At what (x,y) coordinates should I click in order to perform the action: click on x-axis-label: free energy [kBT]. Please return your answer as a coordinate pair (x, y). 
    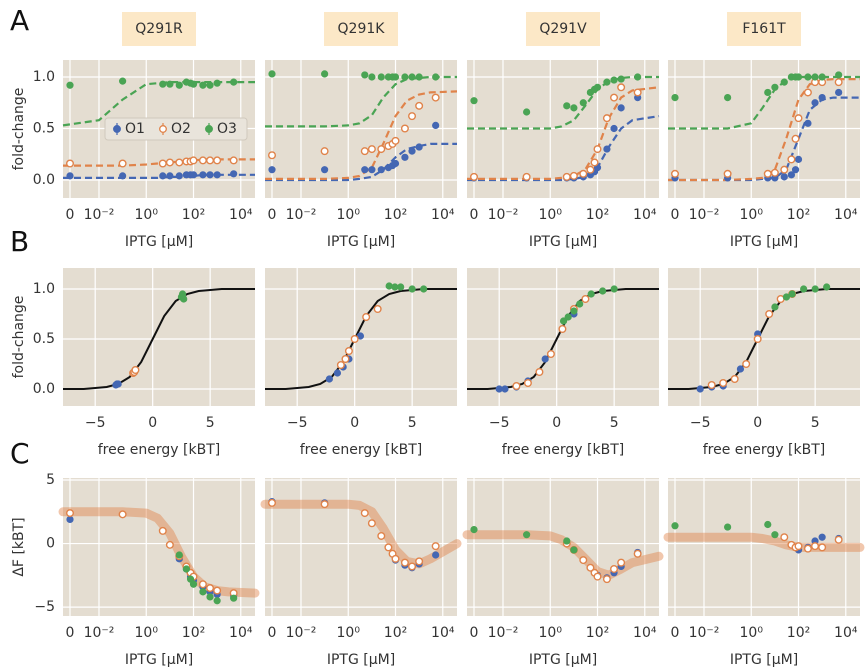
    Looking at the image, I should click on (361, 450).